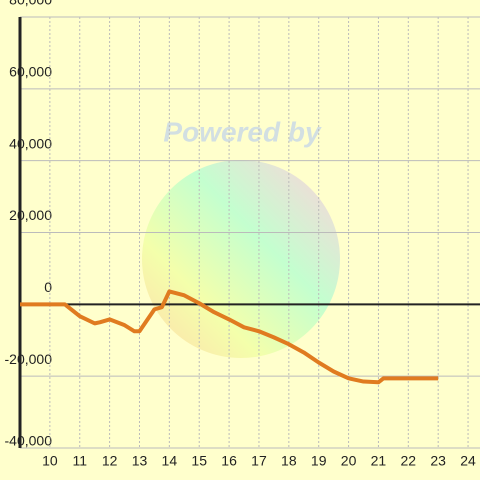 This screenshot has width=480, height=480. Describe the element at coordinates (30, 215) in the screenshot. I see `y-tick-label: 20,000` at that location.